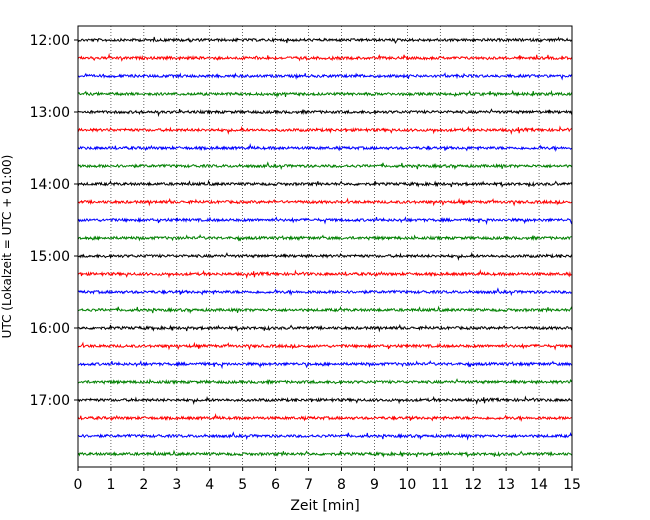 This screenshot has width=650, height=520. What do you see at coordinates (50, 113) in the screenshot?
I see `y-tick-label: 13:00` at bounding box center [50, 113].